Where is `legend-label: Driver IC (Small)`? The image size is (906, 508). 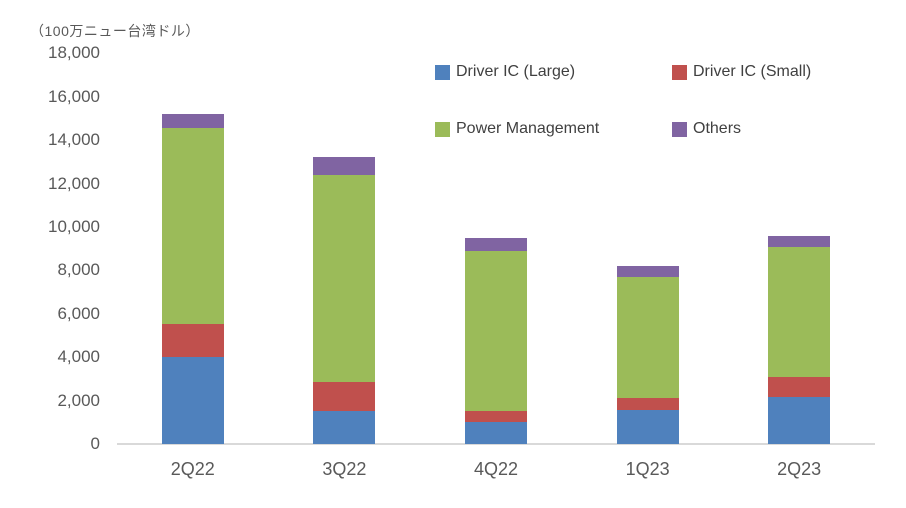
legend-label: Driver IC (Small) is located at coordinates (752, 71).